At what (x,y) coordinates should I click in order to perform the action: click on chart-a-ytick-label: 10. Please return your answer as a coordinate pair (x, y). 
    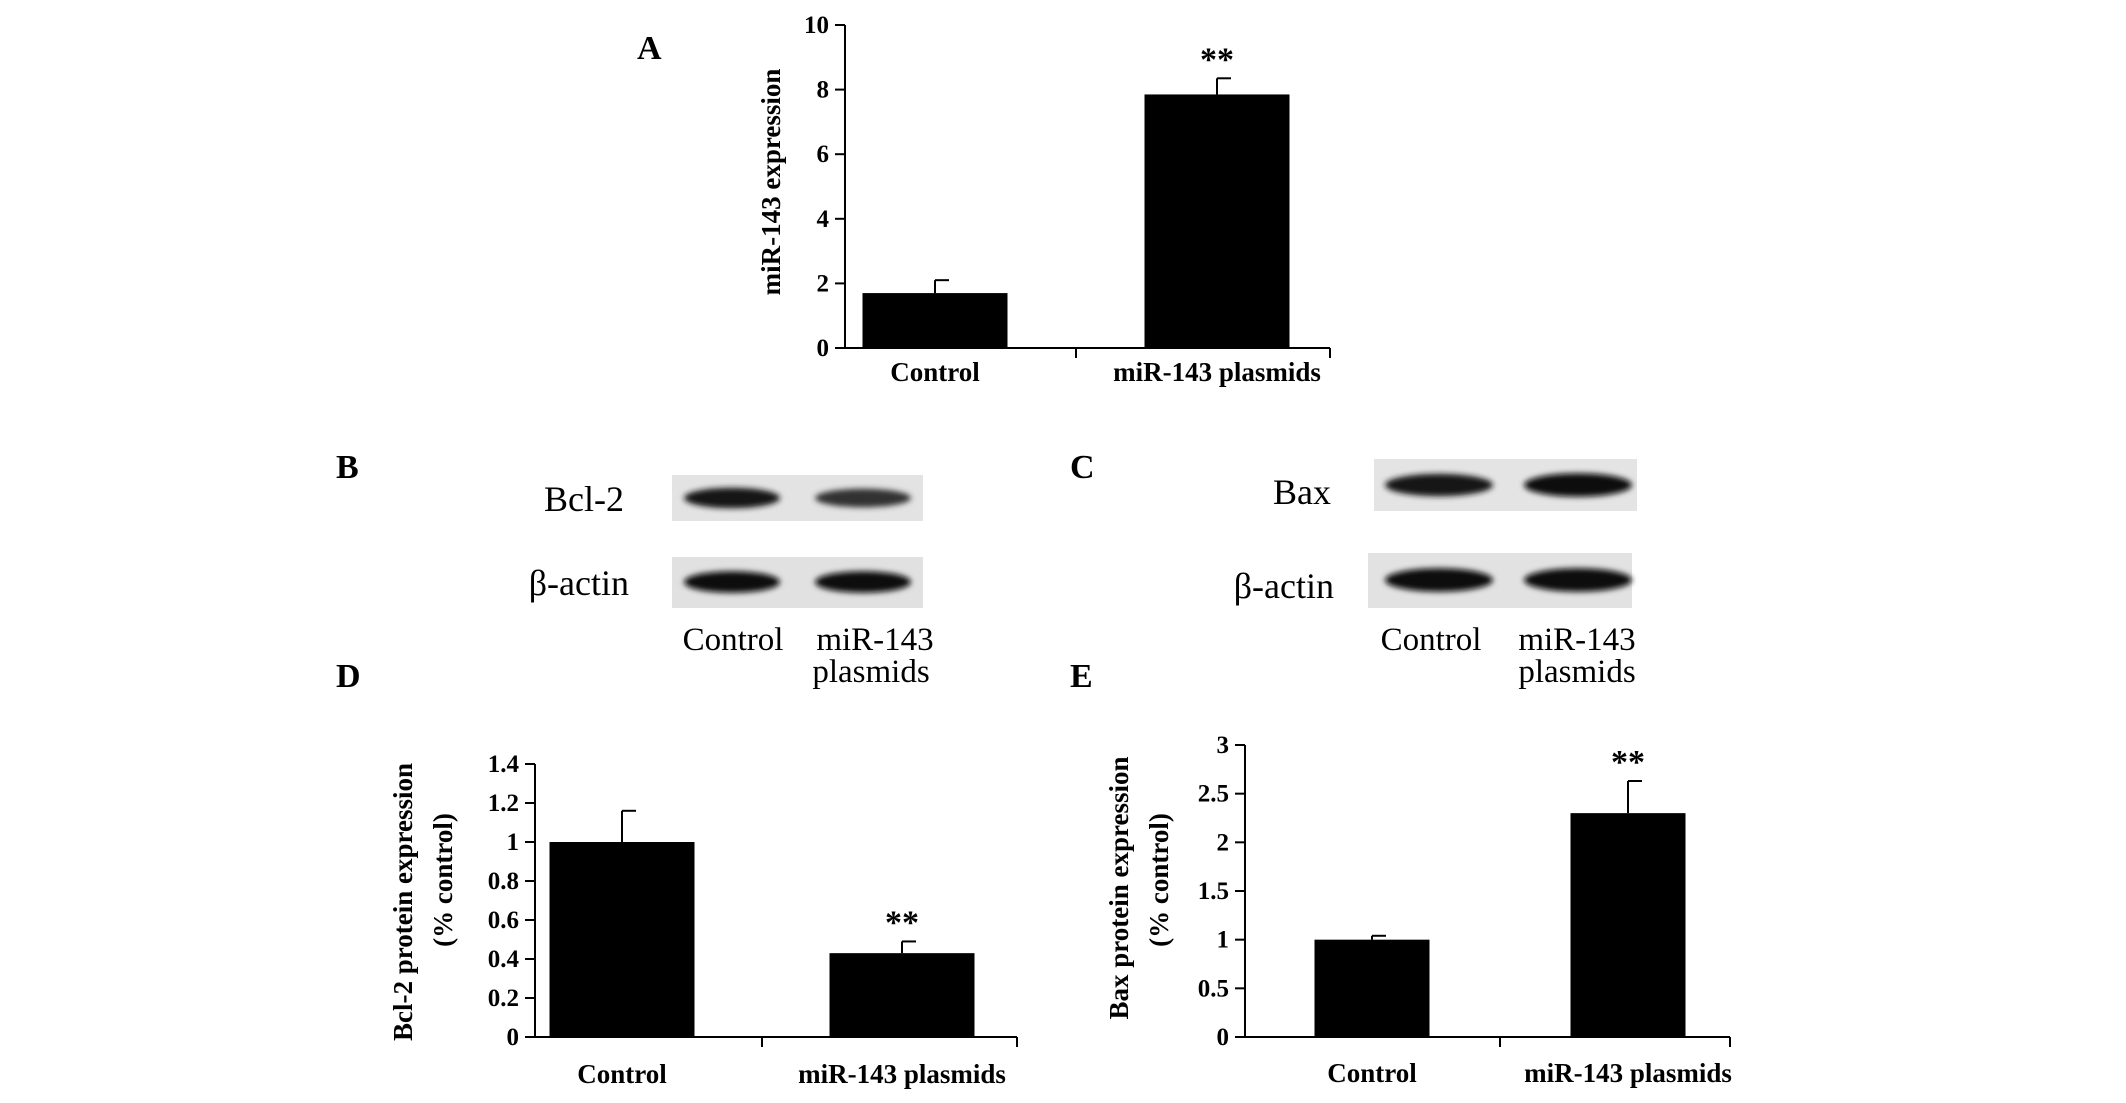
    Looking at the image, I should click on (816, 25).